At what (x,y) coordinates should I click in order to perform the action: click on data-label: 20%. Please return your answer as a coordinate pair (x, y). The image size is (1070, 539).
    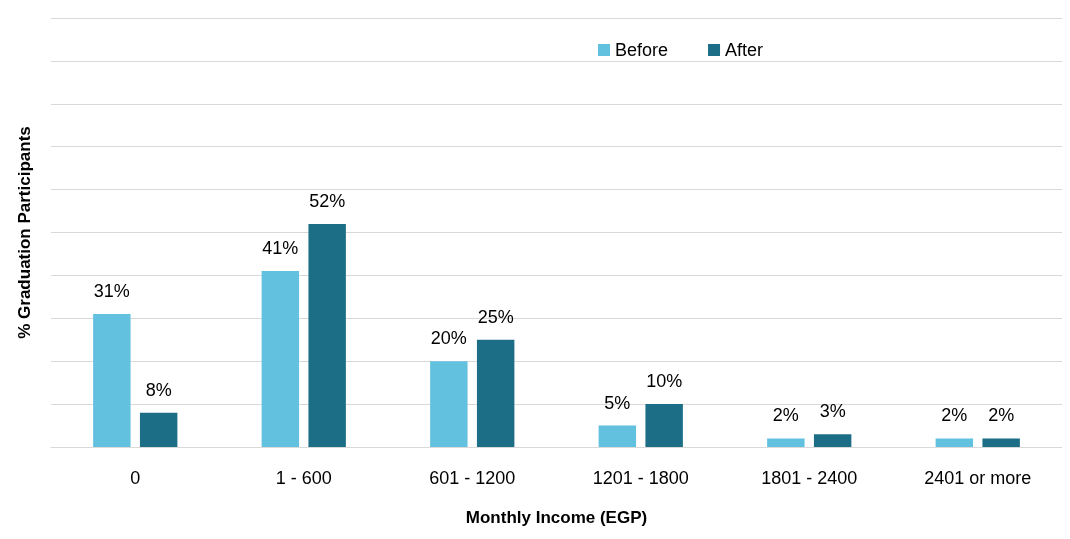
    Looking at the image, I should click on (448, 338).